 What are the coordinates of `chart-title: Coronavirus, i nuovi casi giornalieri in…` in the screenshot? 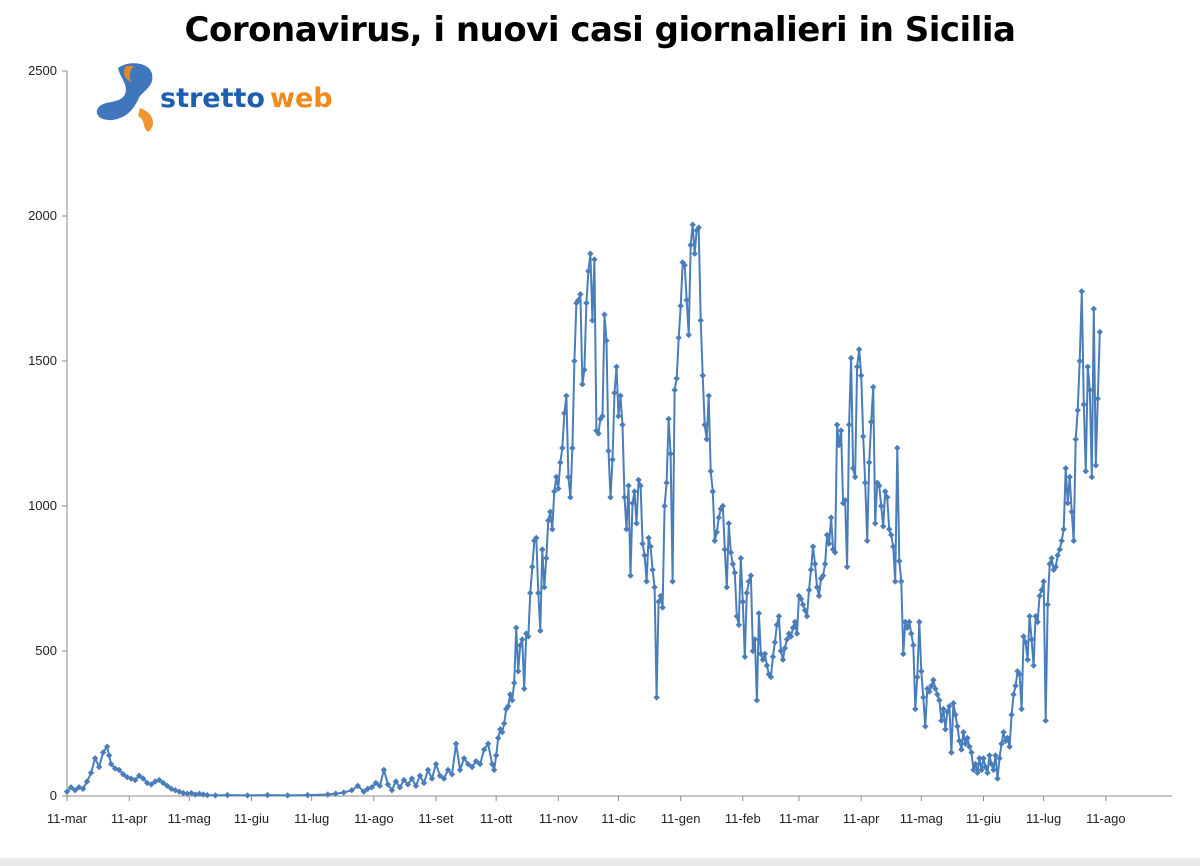 It's located at (600, 30).